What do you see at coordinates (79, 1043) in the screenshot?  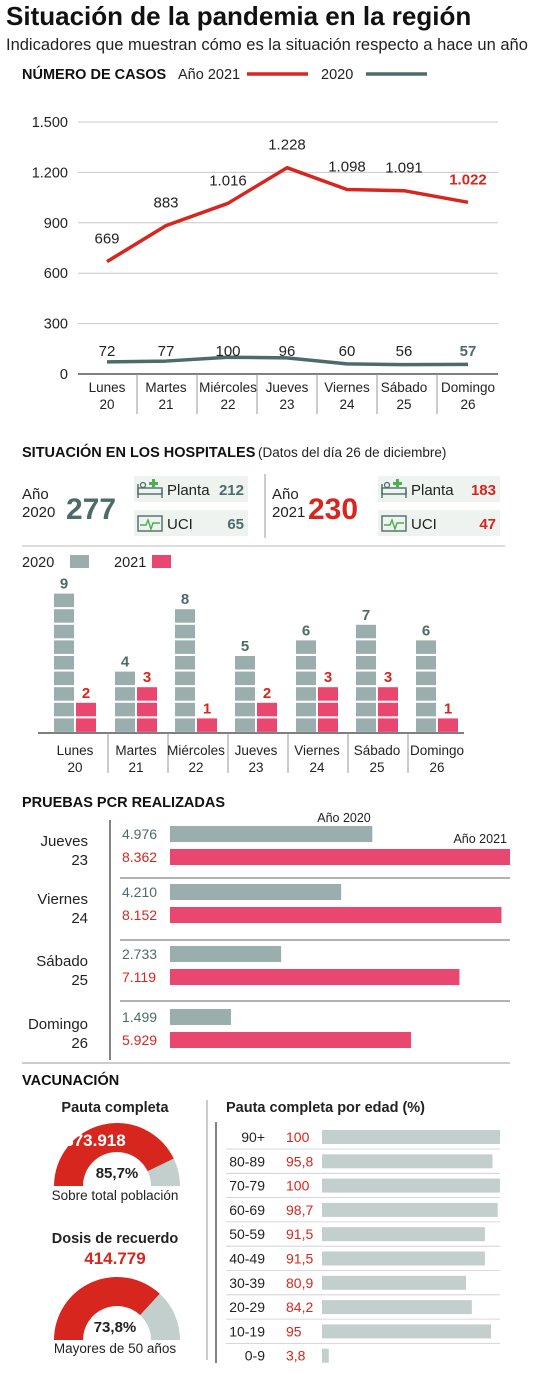 I see `category-label: 26` at bounding box center [79, 1043].